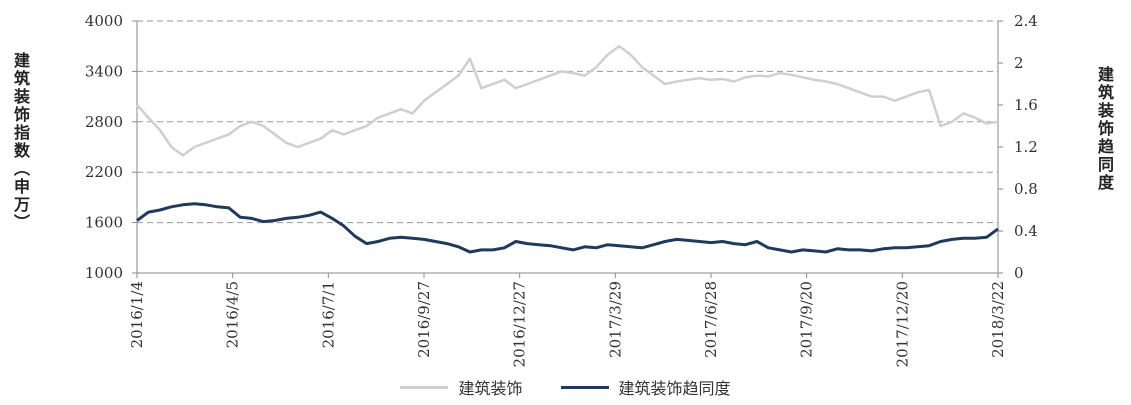 The image size is (1131, 405). Describe the element at coordinates (104, 122) in the screenshot. I see `left-tick-label: 2800` at that location.